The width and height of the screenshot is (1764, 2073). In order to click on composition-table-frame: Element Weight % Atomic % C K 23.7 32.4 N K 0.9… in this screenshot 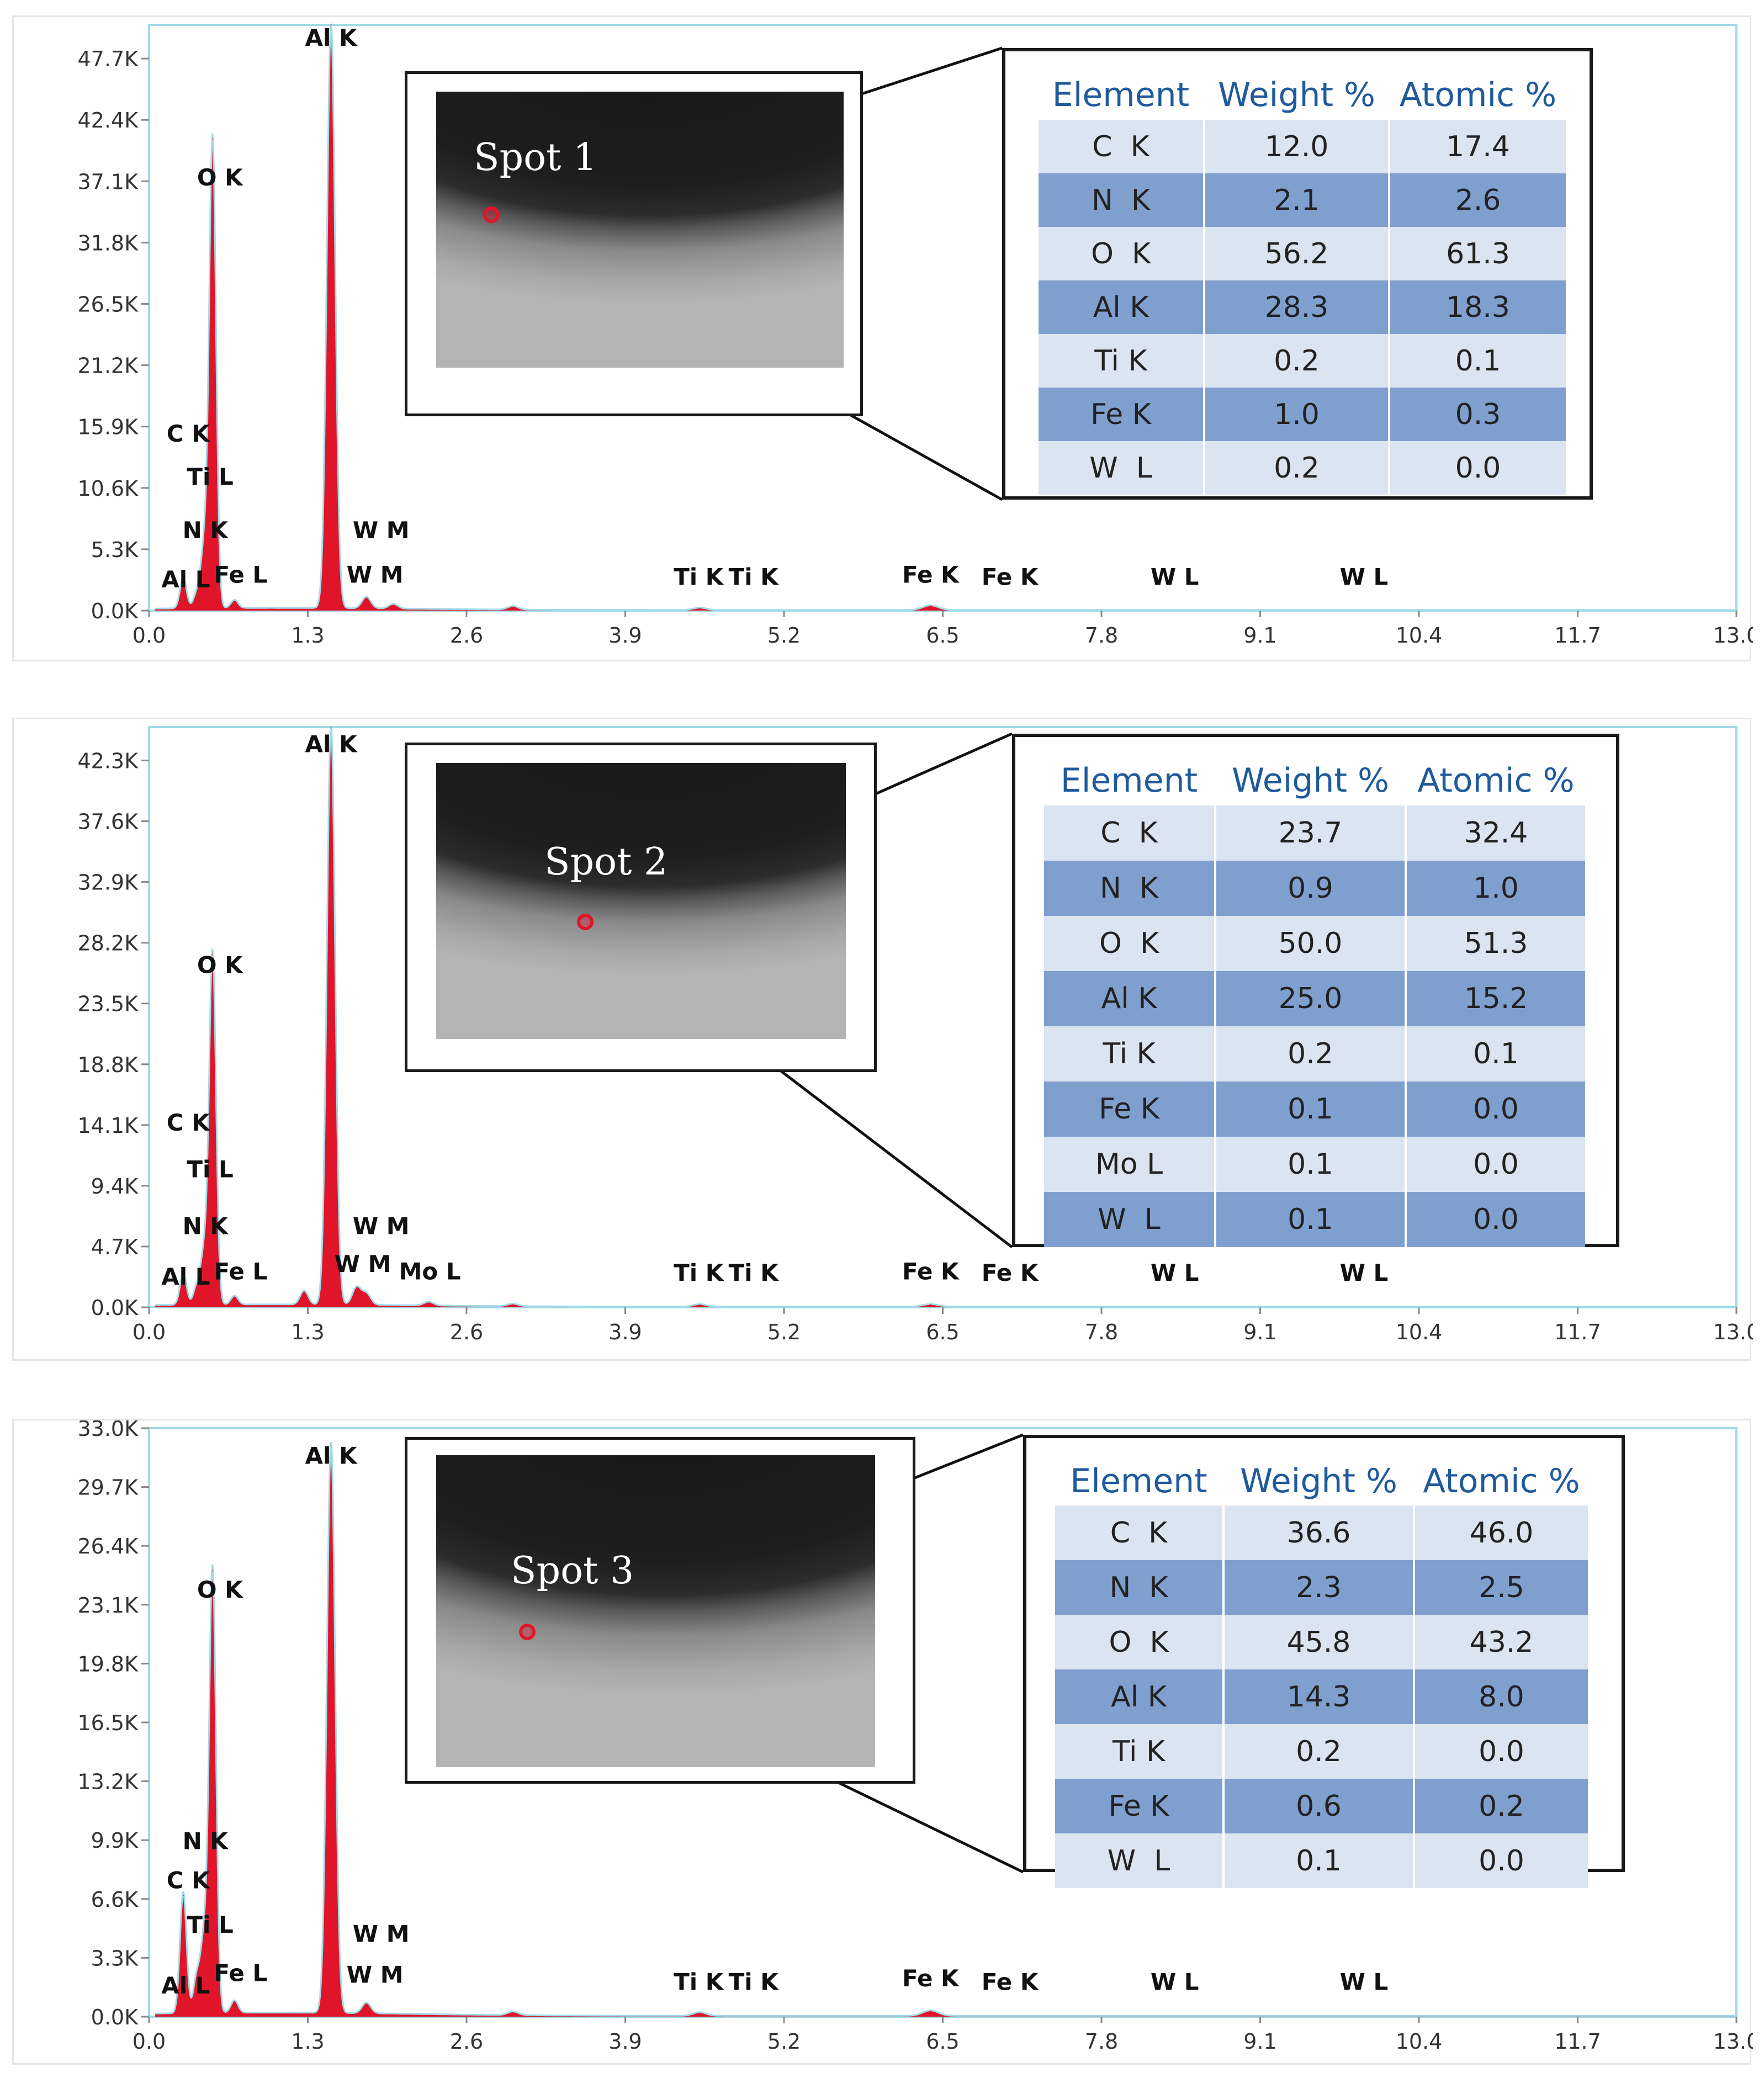, I will do `click(1315, 990)`.